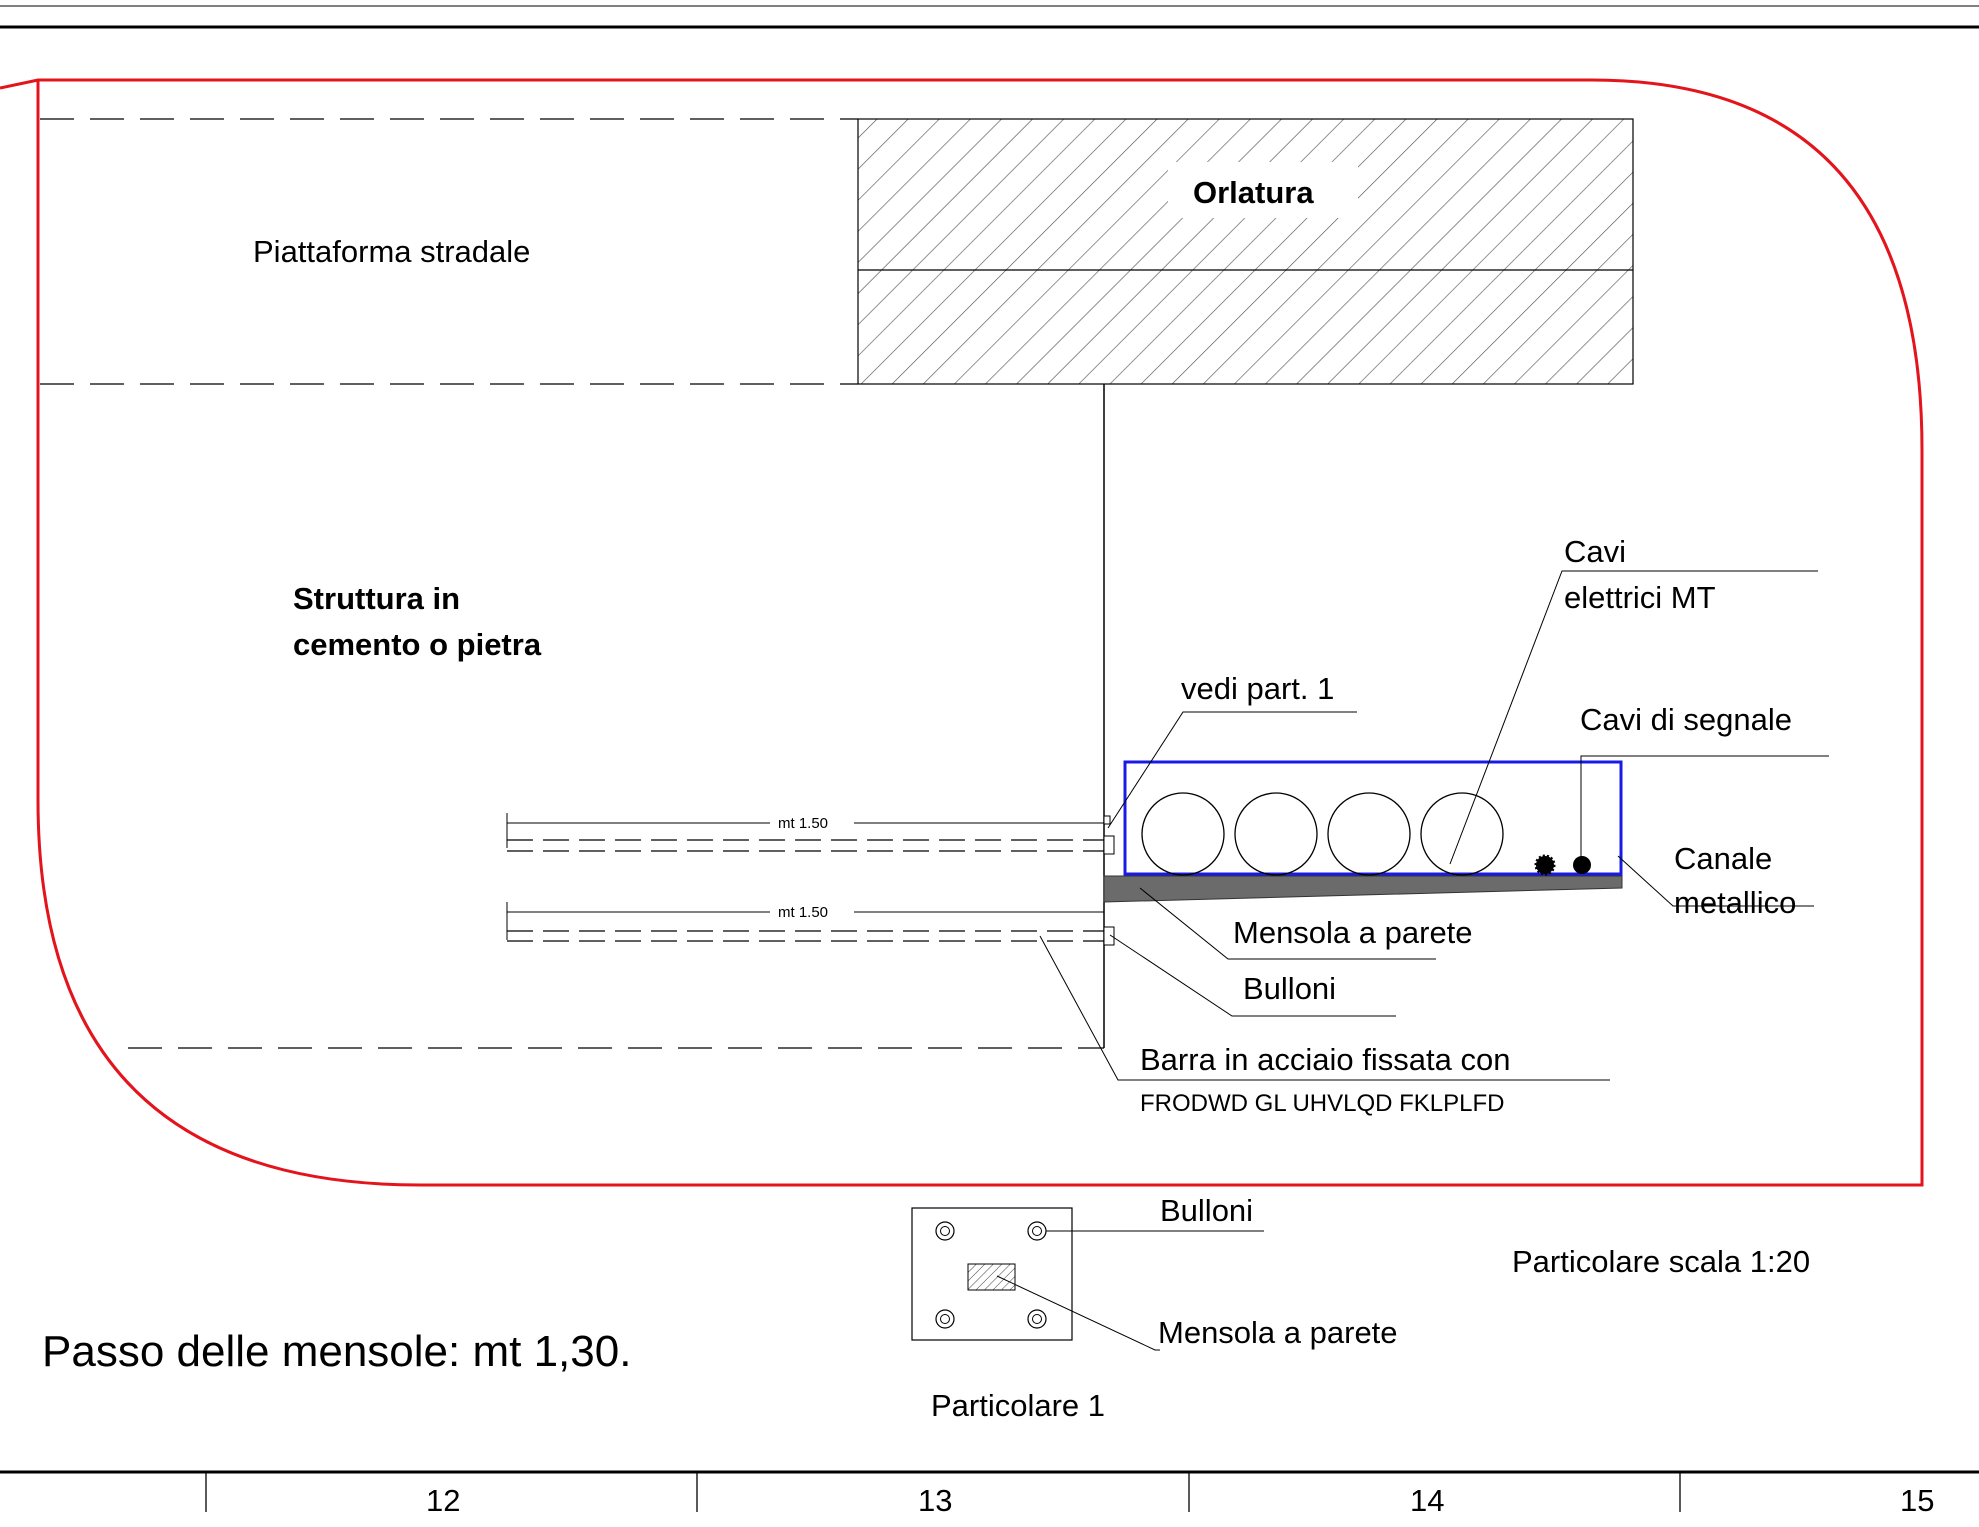  Describe the element at coordinates (1325, 1059) in the screenshot. I see `steel-bar-label-line1: Barra in acciaio fissata con` at that location.